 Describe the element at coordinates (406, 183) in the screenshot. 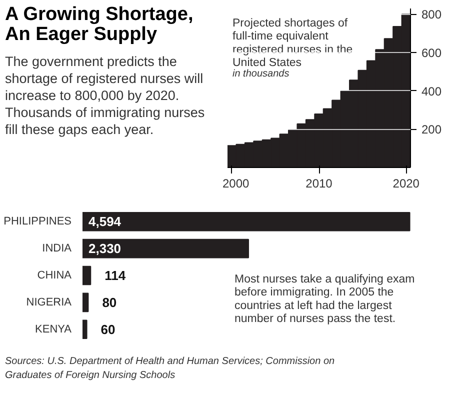

I see `x-tick-label: 2020` at that location.